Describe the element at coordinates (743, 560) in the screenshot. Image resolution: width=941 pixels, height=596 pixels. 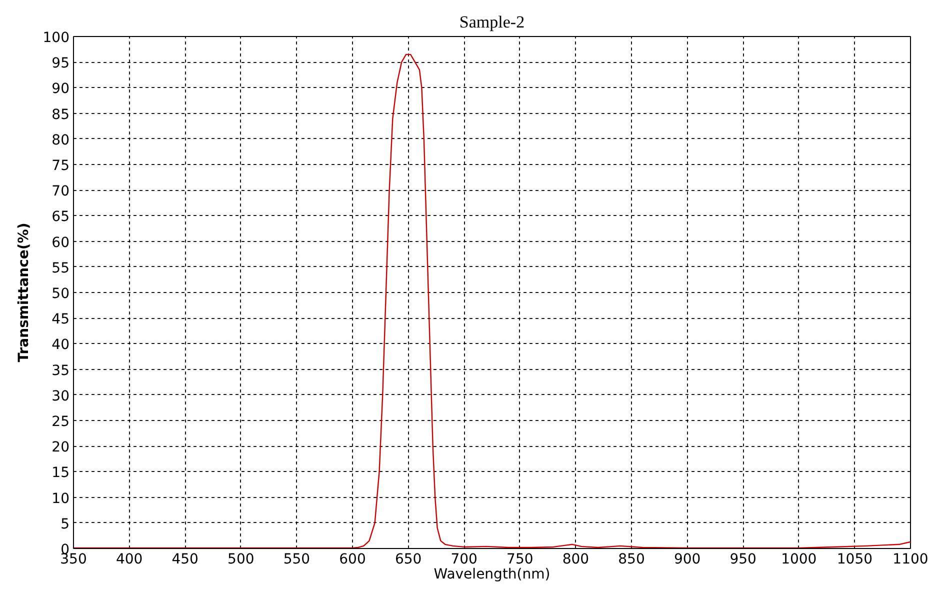
I see `x-tick-label: 950` at that location.